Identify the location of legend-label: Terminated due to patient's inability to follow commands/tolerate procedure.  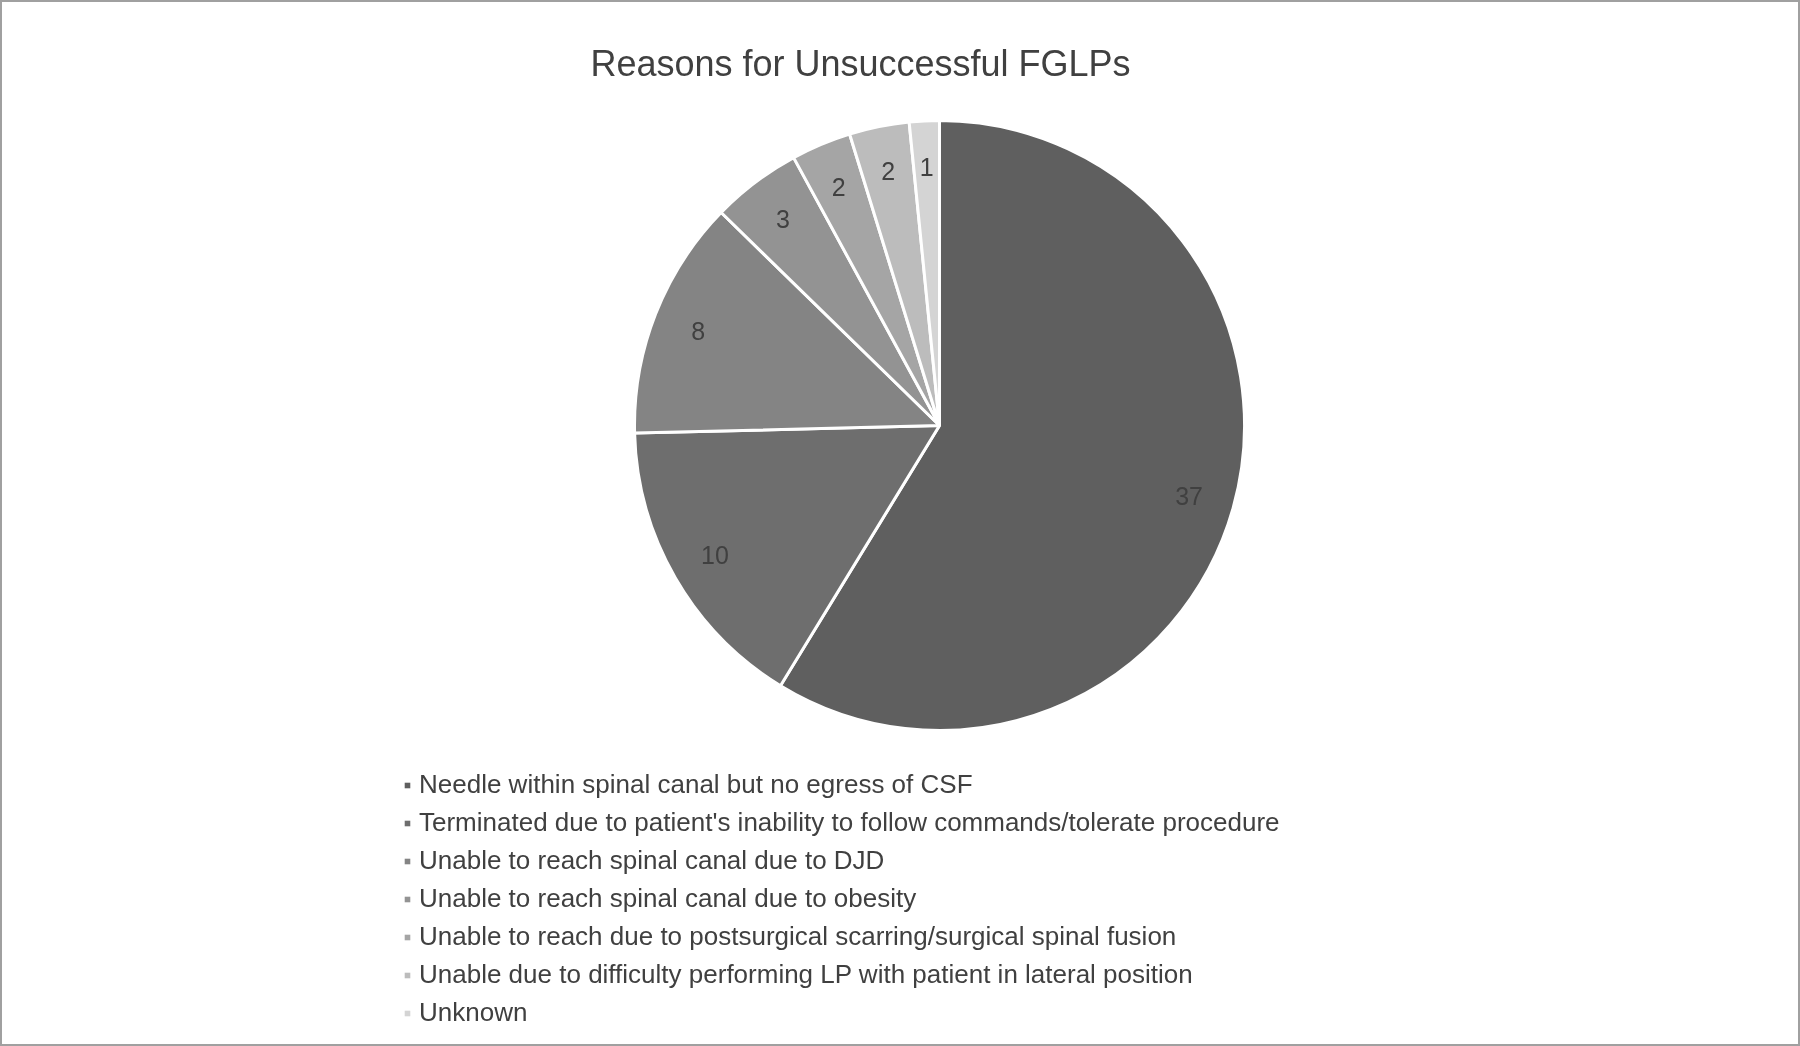
(849, 822).